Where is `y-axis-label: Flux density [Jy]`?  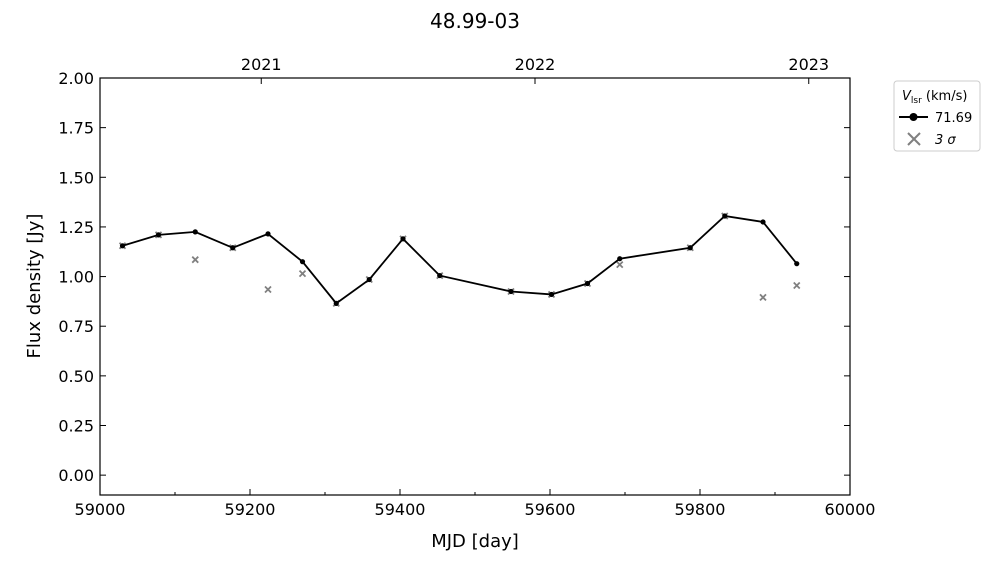
y-axis-label: Flux density [Jy] is located at coordinates (34, 286).